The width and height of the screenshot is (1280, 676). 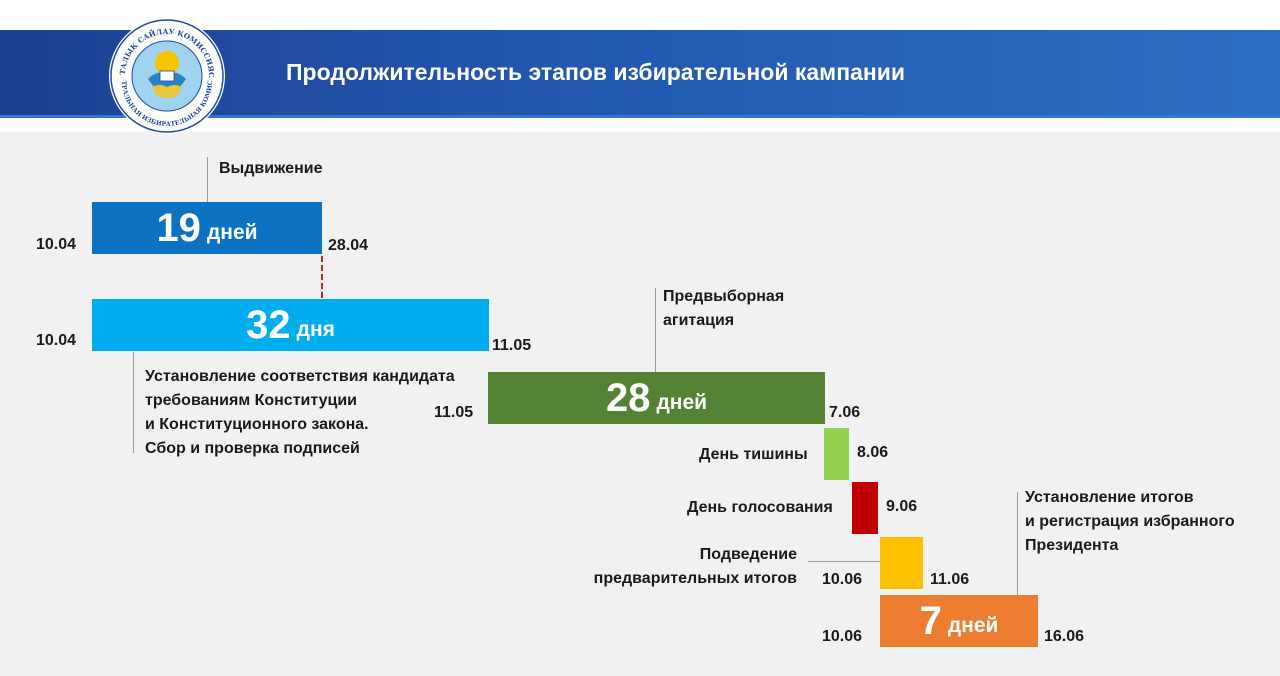 What do you see at coordinates (1109, 497) in the screenshot?
I see `final-title-line: Установление итогов` at bounding box center [1109, 497].